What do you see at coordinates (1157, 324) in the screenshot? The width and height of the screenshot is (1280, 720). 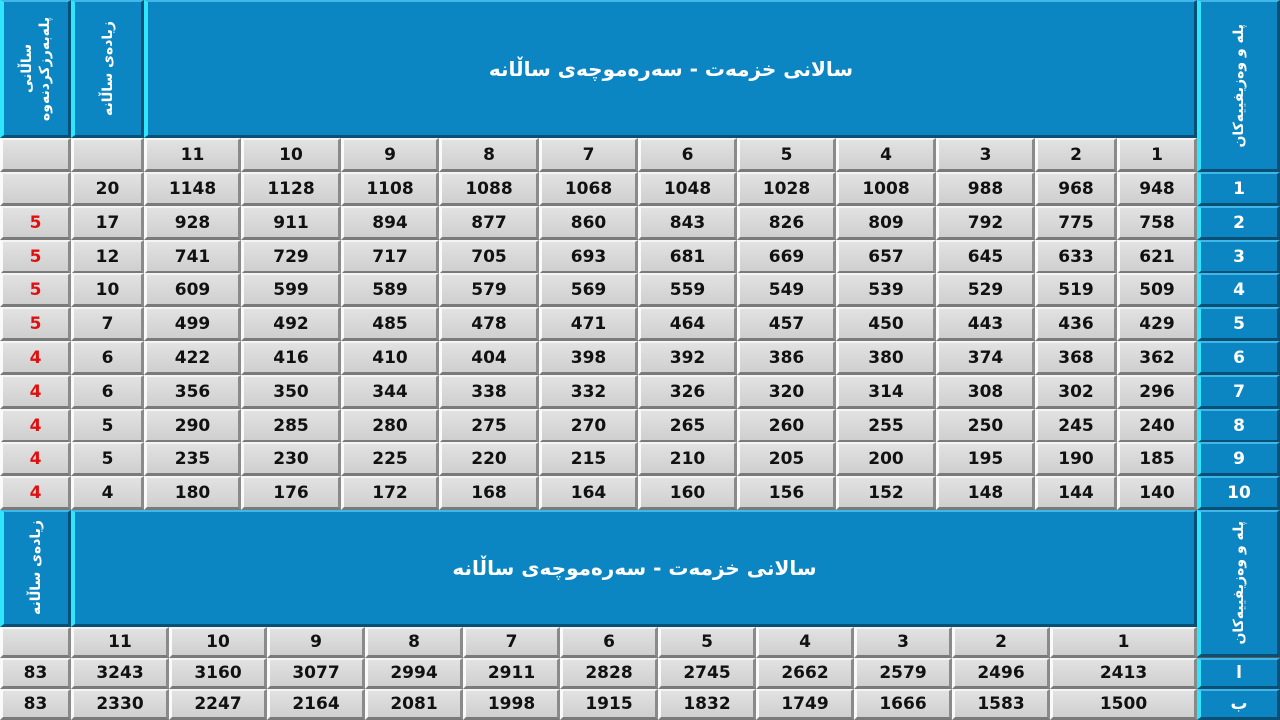 I see `salary-cell: 429` at bounding box center [1157, 324].